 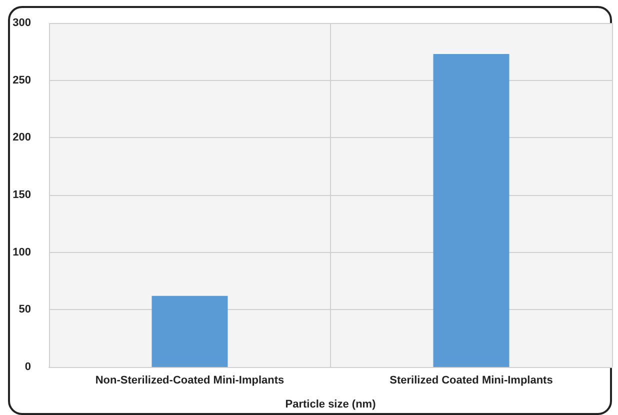 What do you see at coordinates (21, 23) in the screenshot?
I see `y-tick-label: 300` at bounding box center [21, 23].